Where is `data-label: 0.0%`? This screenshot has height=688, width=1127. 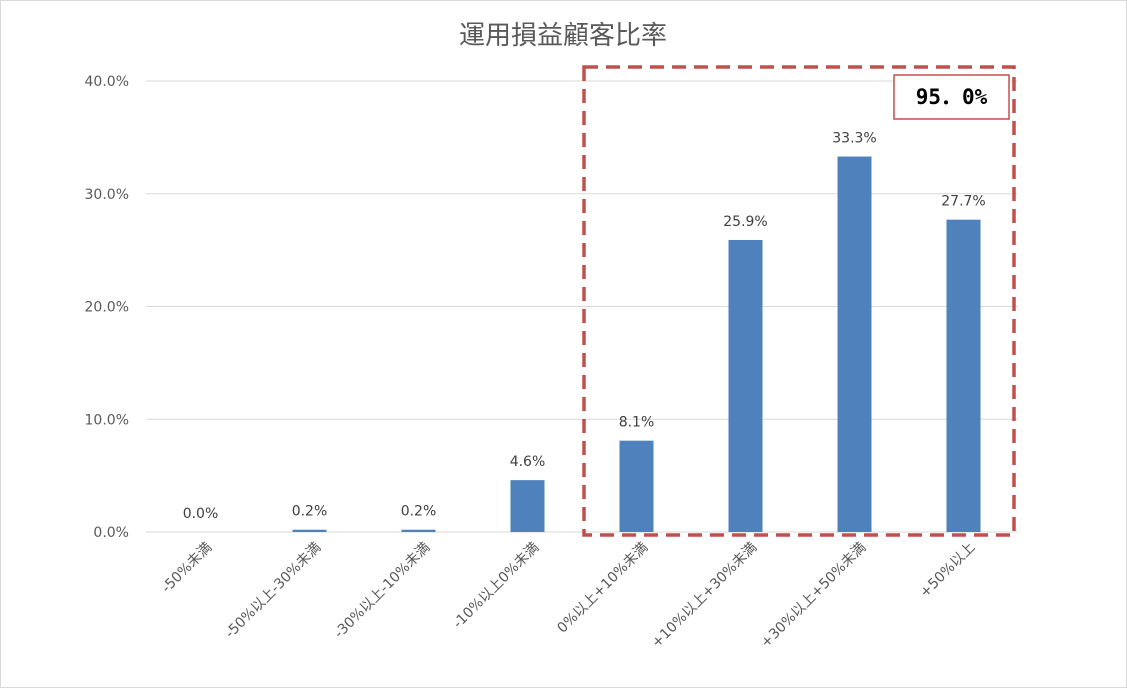 data-label: 0.0% is located at coordinates (201, 514).